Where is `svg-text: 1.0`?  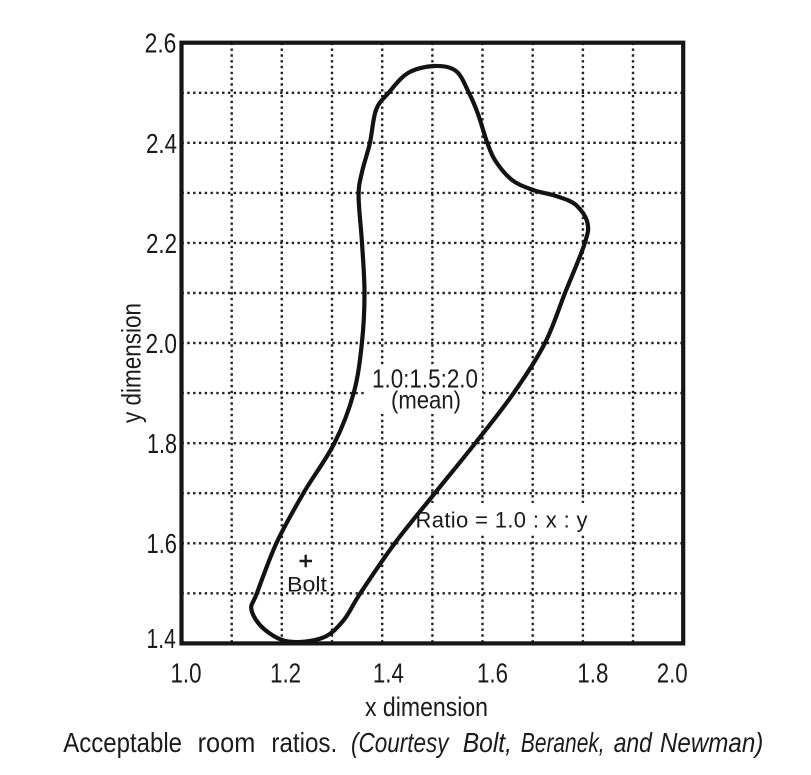 svg-text: 1.0 is located at coordinates (186, 673).